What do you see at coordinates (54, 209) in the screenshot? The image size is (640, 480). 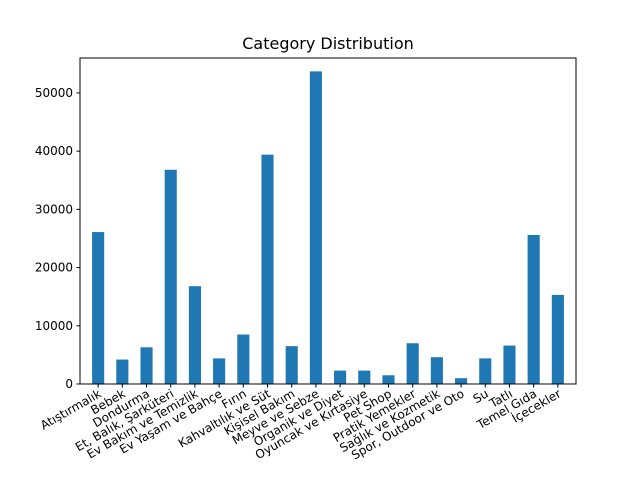 I see `y-tick-label: 30000` at bounding box center [54, 209].